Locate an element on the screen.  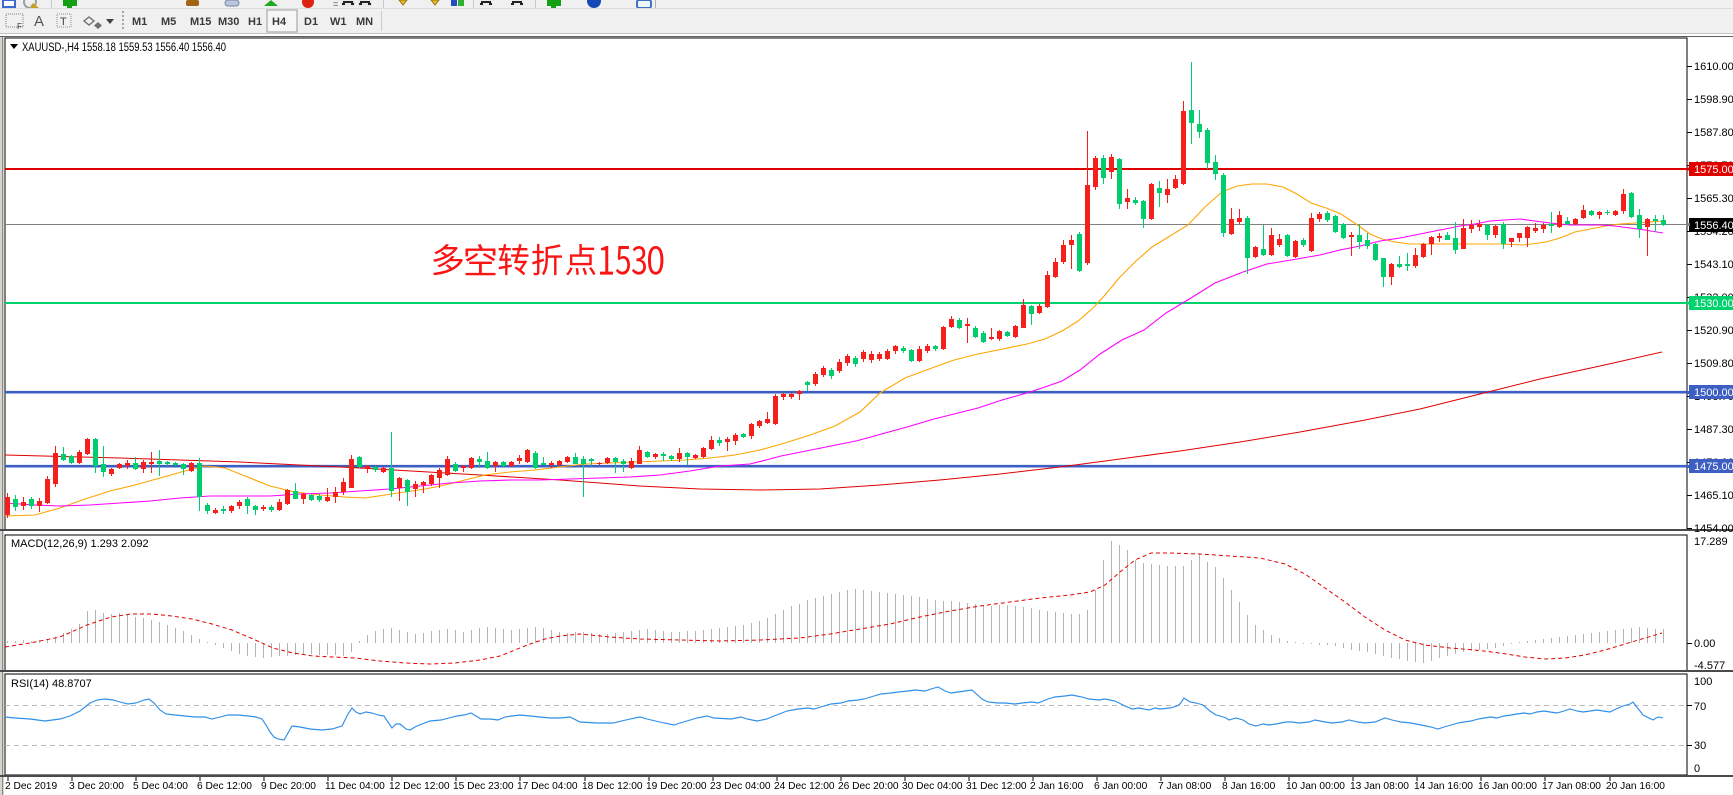
svg-text: 9 Dec 20:00 is located at coordinates (288, 786).